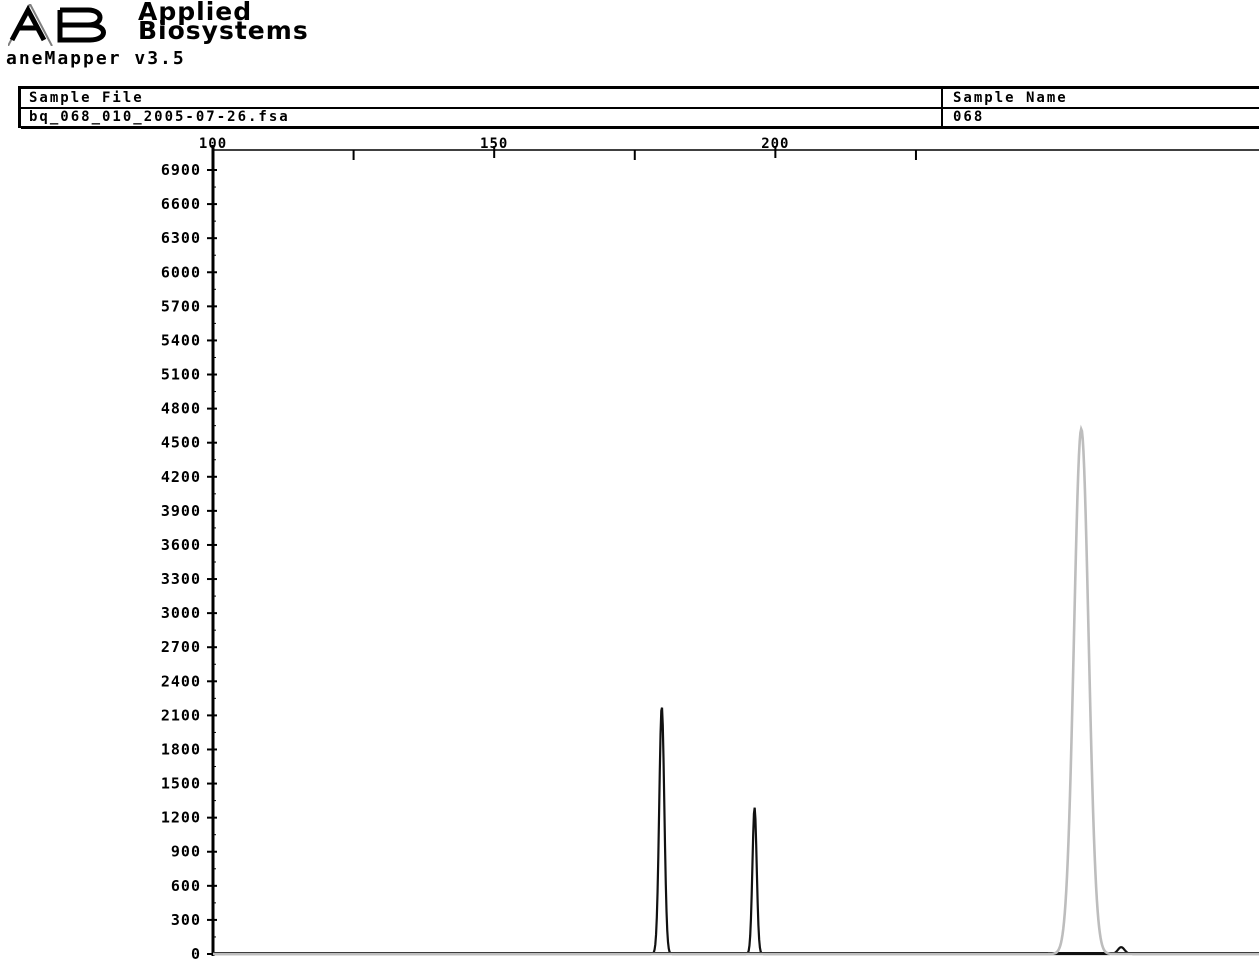 This screenshot has height=970, width=1259. Describe the element at coordinates (181, 238) in the screenshot. I see `y-tick-label-6300: 6300` at that location.